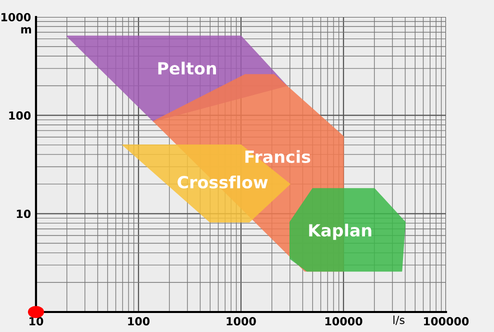 This screenshot has height=332, width=494. Describe the element at coordinates (398, 321) in the screenshot. I see `x-axis-title: l/s` at that location.